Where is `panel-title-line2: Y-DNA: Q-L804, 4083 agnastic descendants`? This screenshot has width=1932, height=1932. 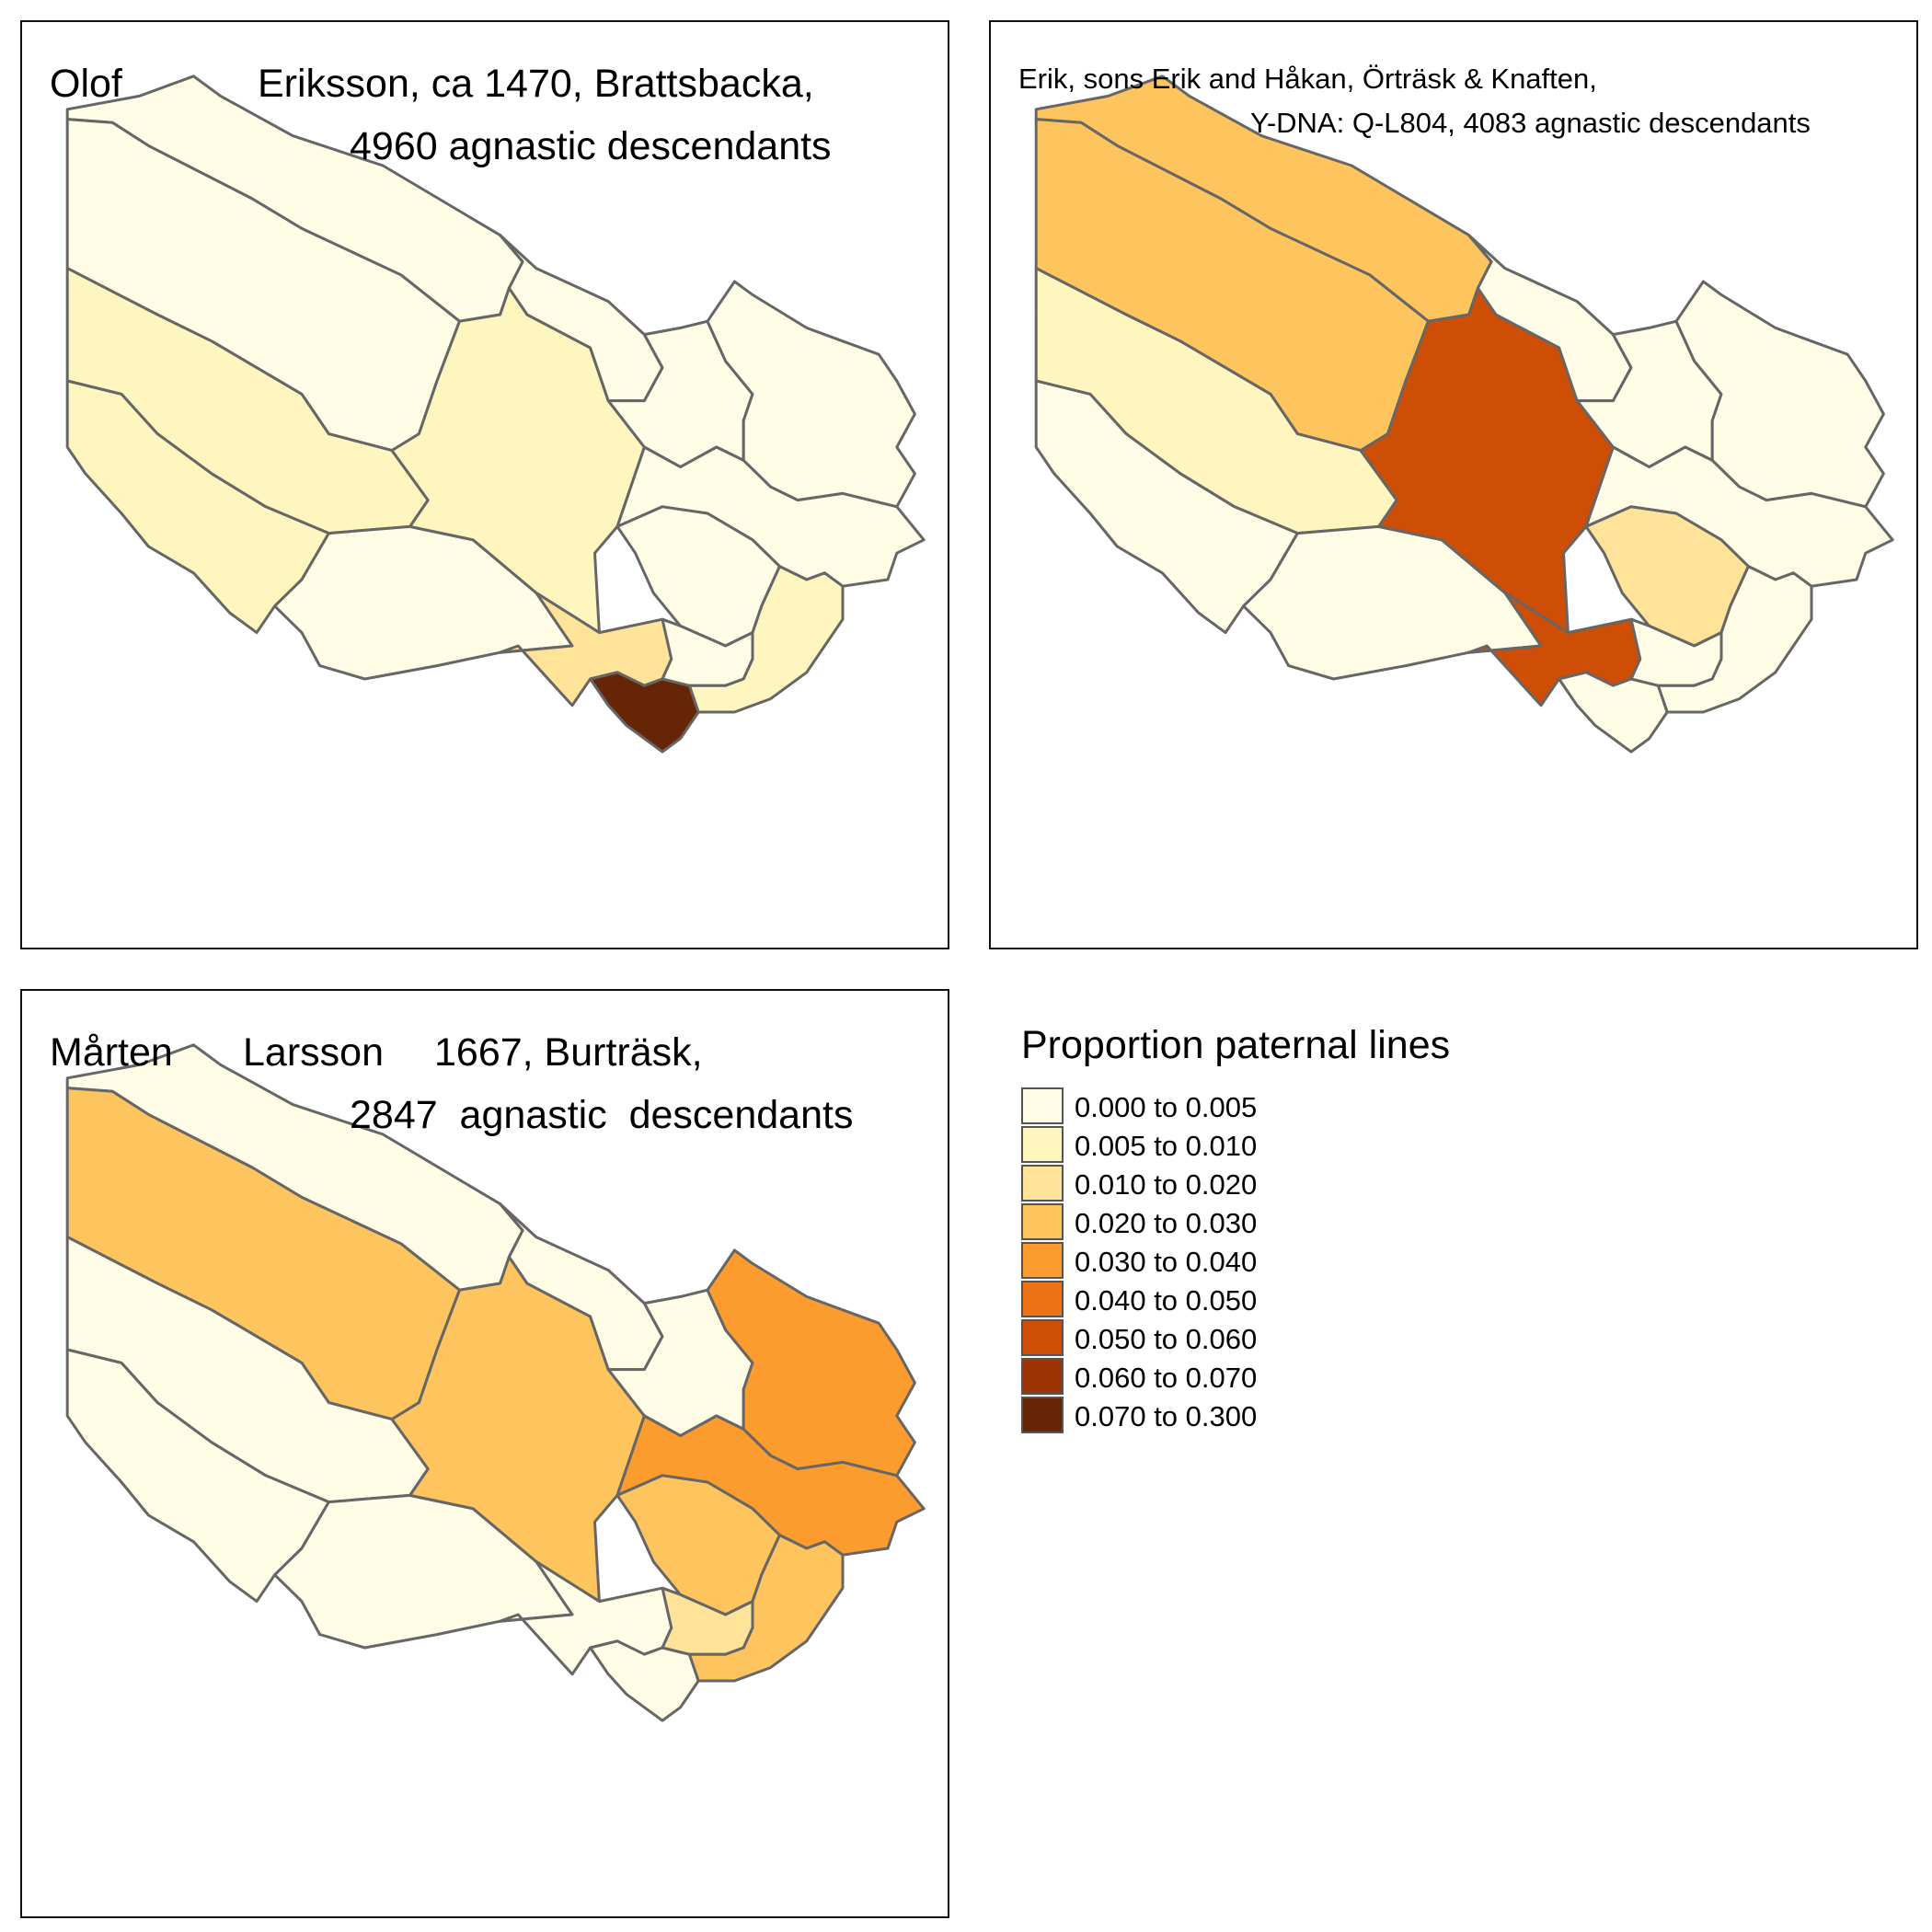
panel-title-line2: Y-DNA: Q-L804, 4083 agnastic descendants is located at coordinates (1530, 123).